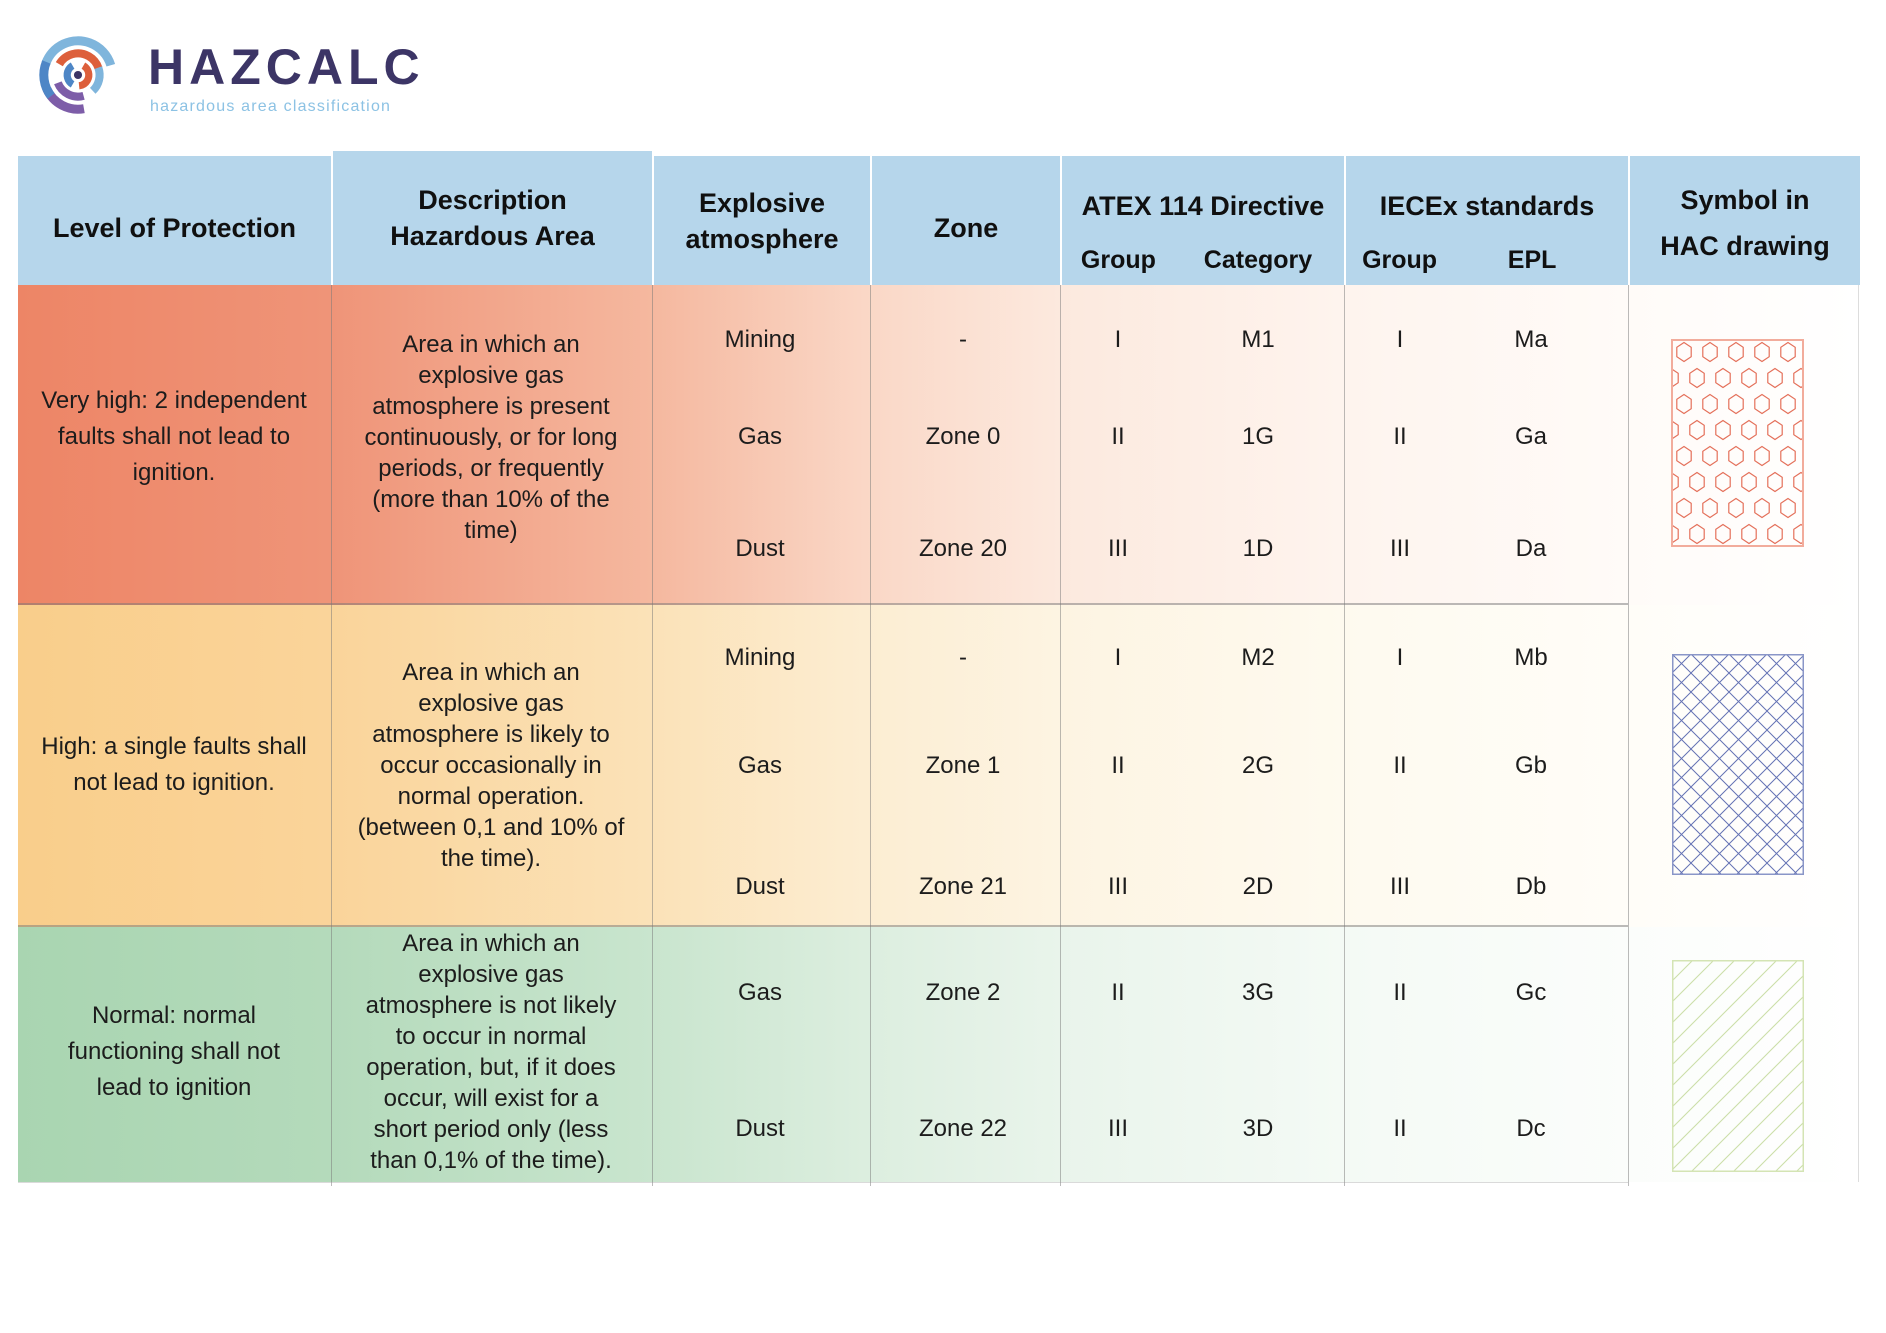  What do you see at coordinates (823, 1182) in the screenshot?
I see `table-bottom-border` at bounding box center [823, 1182].